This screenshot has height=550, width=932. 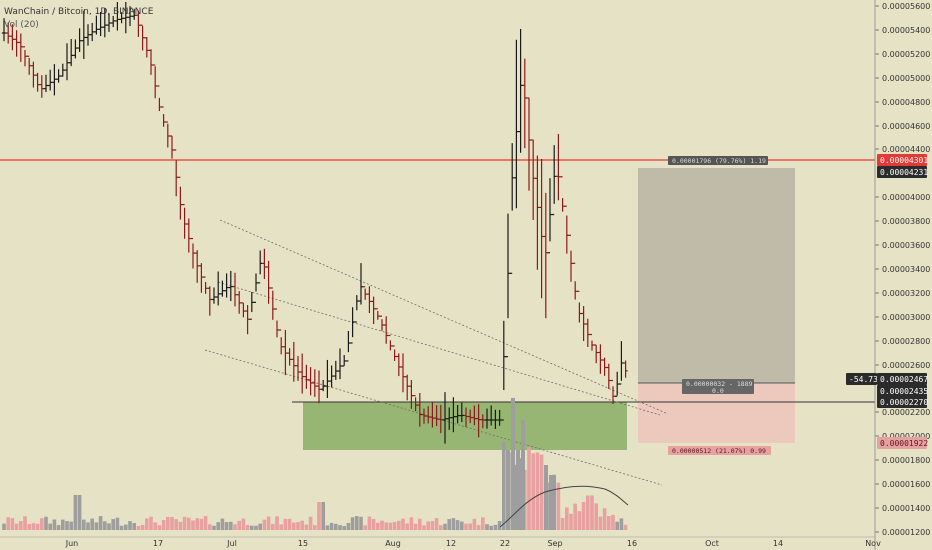 I want to click on time-tick-label: Oct, so click(x=712, y=543).